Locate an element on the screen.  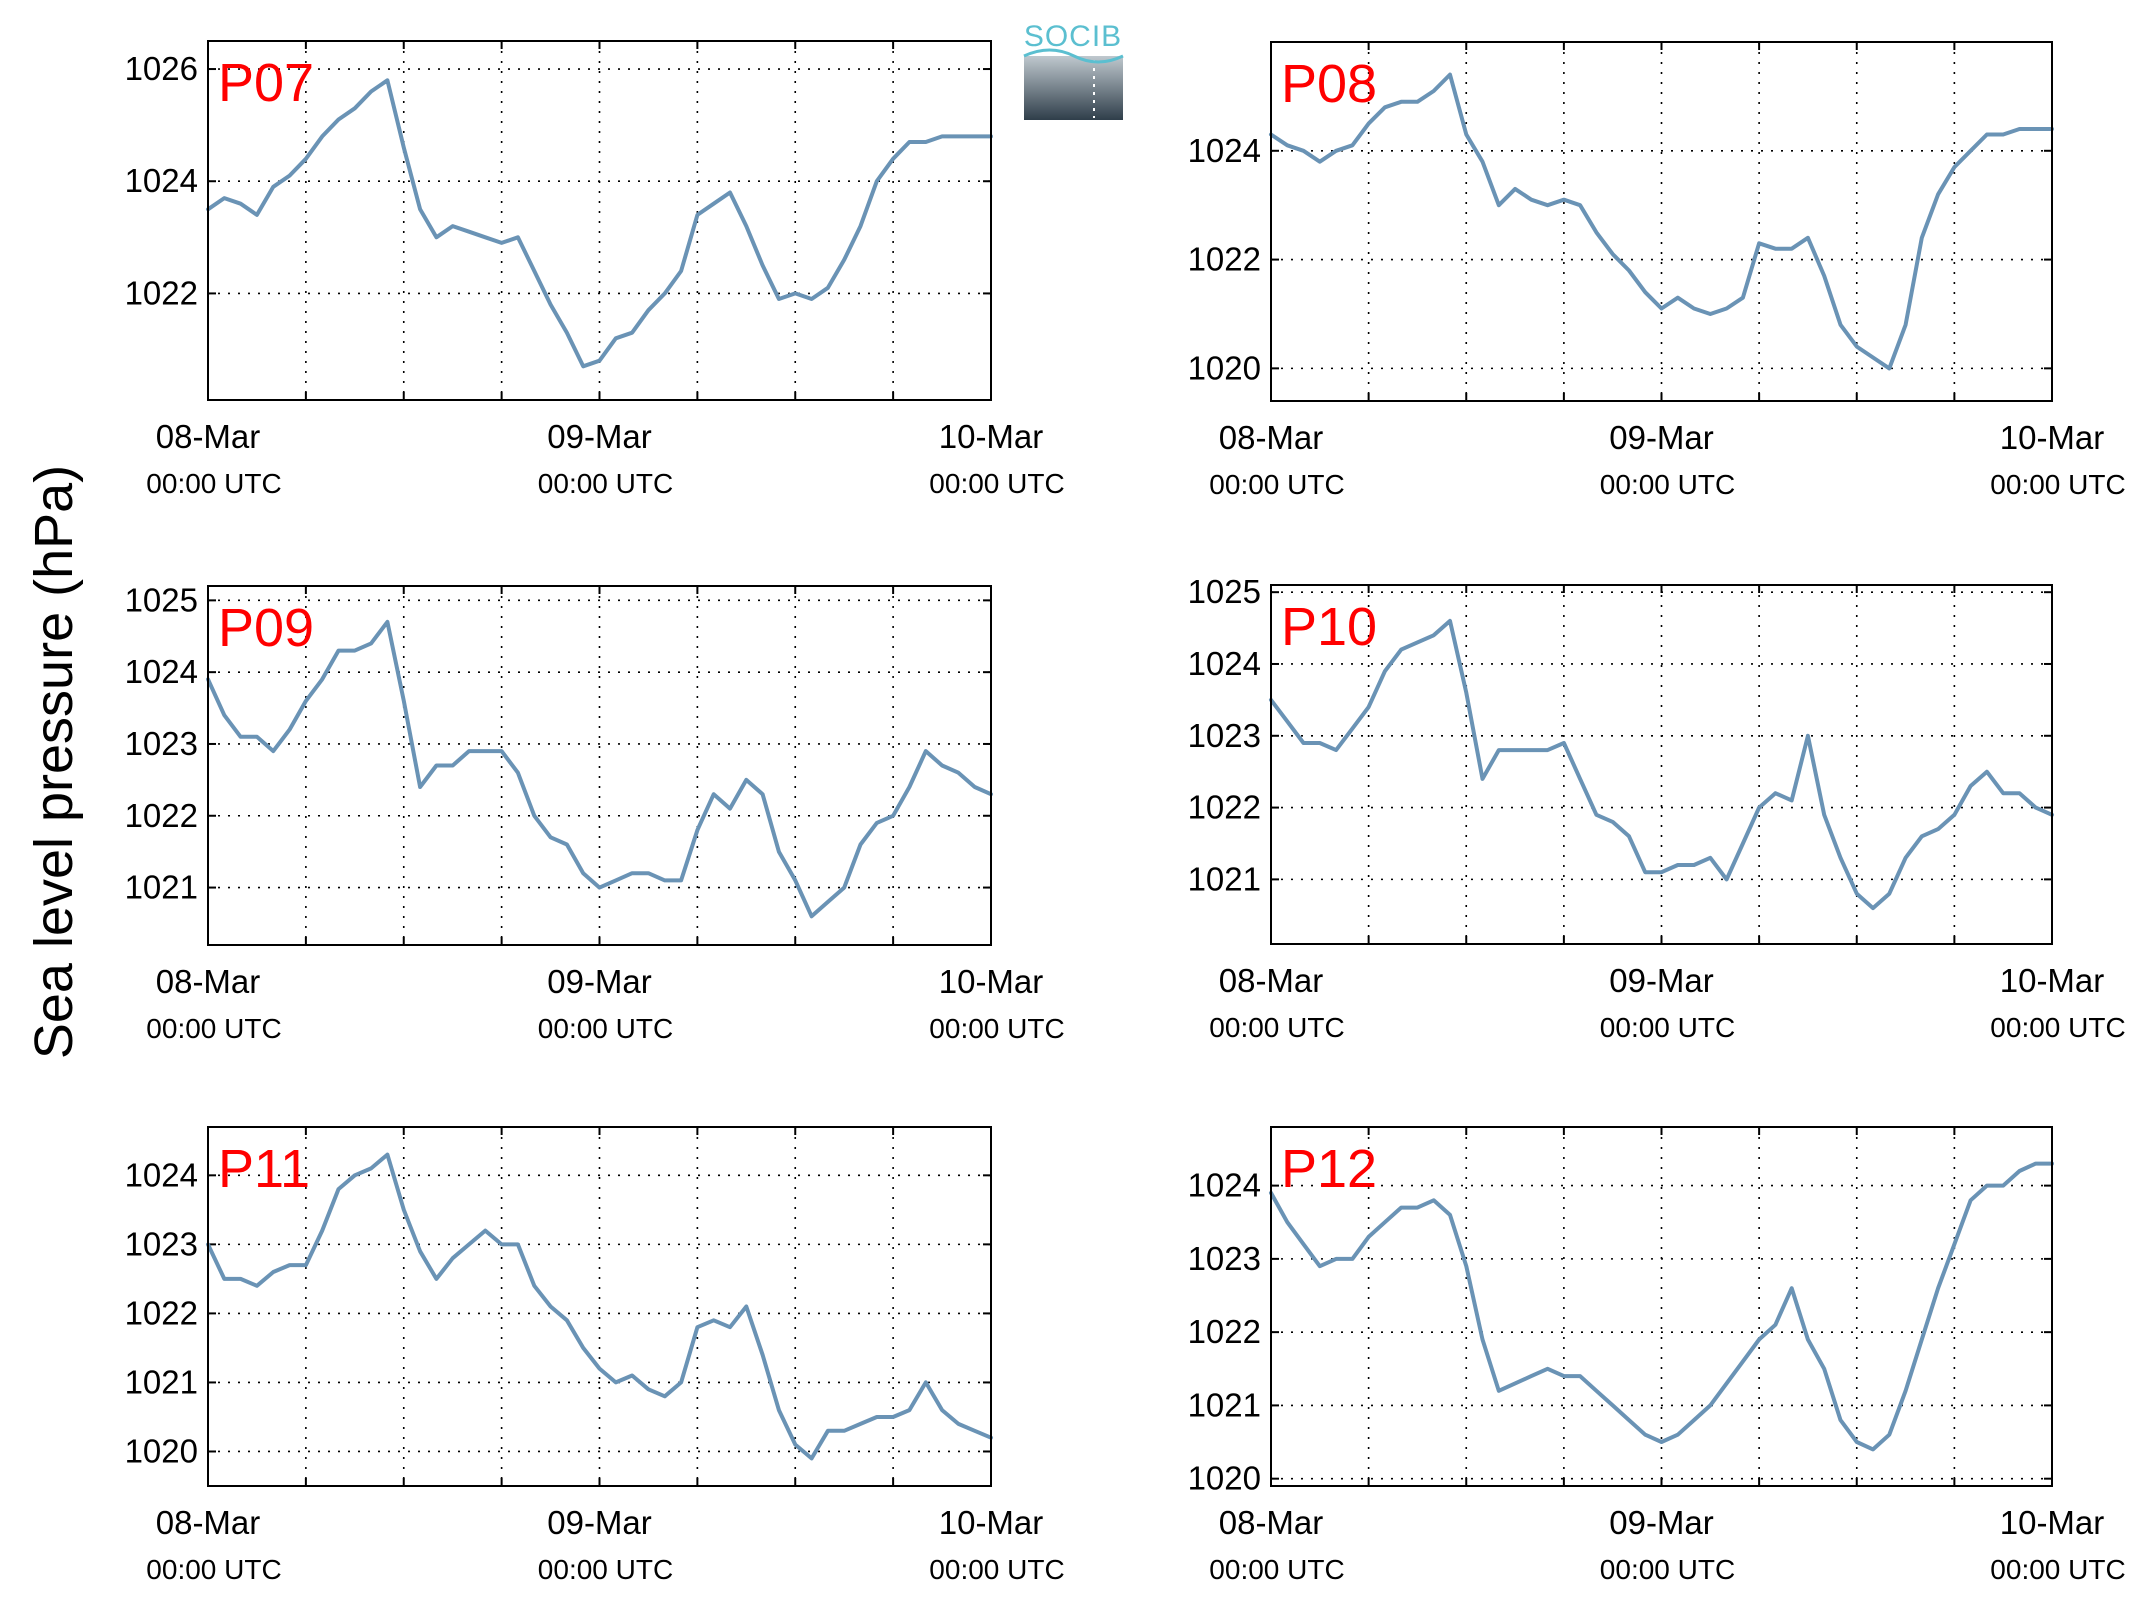
socib-logo-wave is located at coordinates (1073, 56).